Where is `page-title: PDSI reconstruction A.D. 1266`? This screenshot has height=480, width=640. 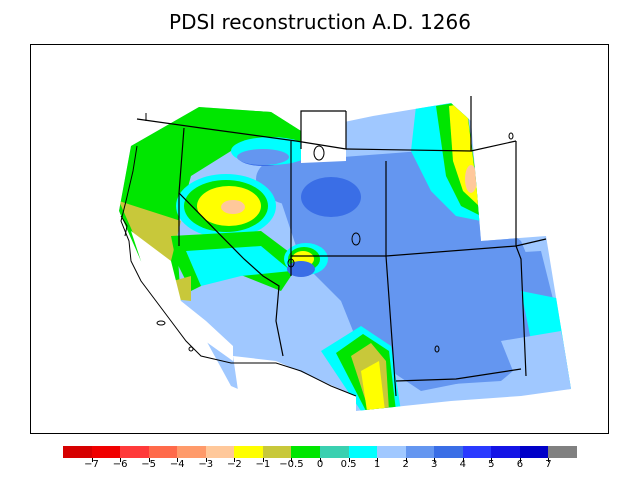 page-title: PDSI reconstruction A.D. 1266 is located at coordinates (320, 22).